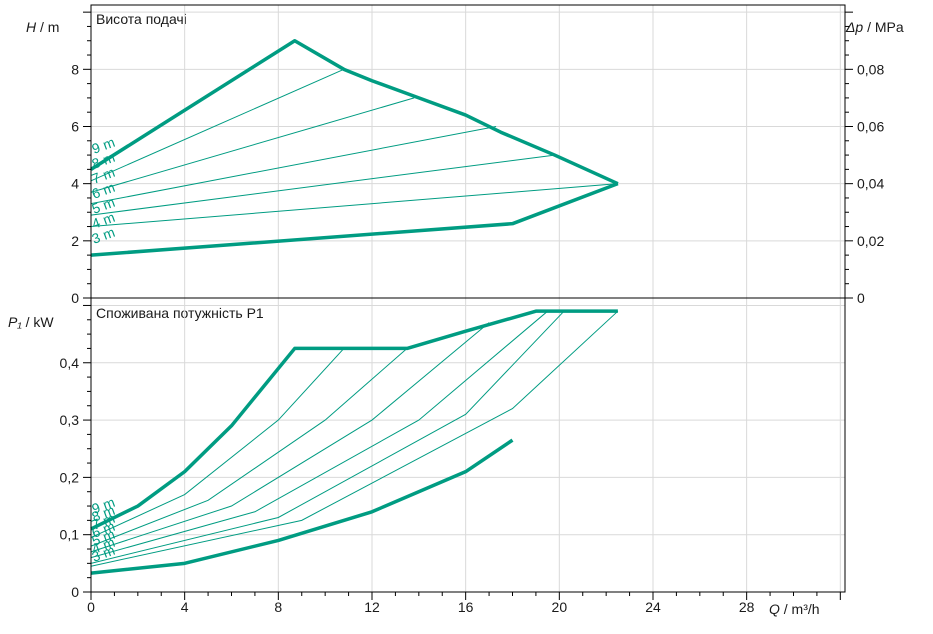  What do you see at coordinates (372, 607) in the screenshot?
I see `x-tick-label: 12` at bounding box center [372, 607].